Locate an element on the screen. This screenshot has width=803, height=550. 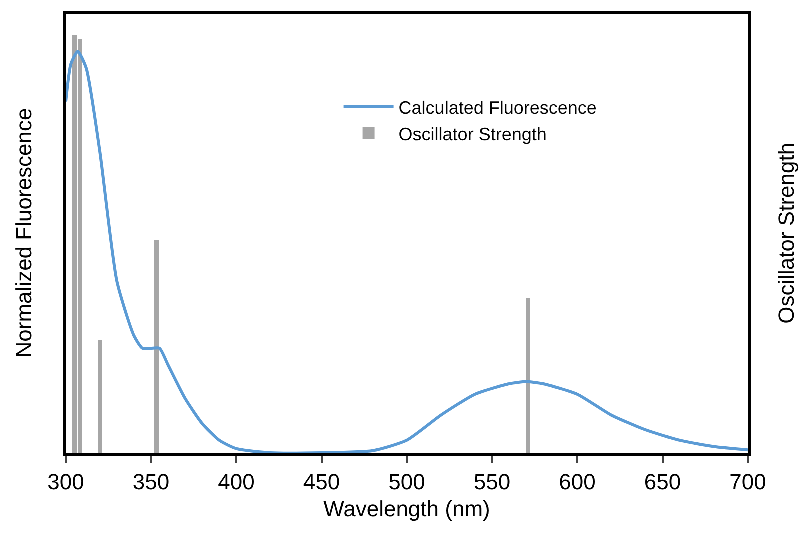
x-tick-label: 600 is located at coordinates (577, 481).